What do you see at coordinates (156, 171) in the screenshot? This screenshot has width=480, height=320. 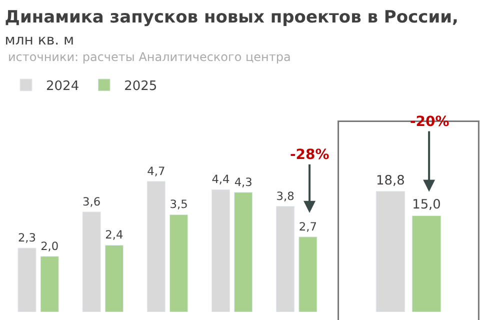 I see `data-label: 4,7` at bounding box center [156, 171].